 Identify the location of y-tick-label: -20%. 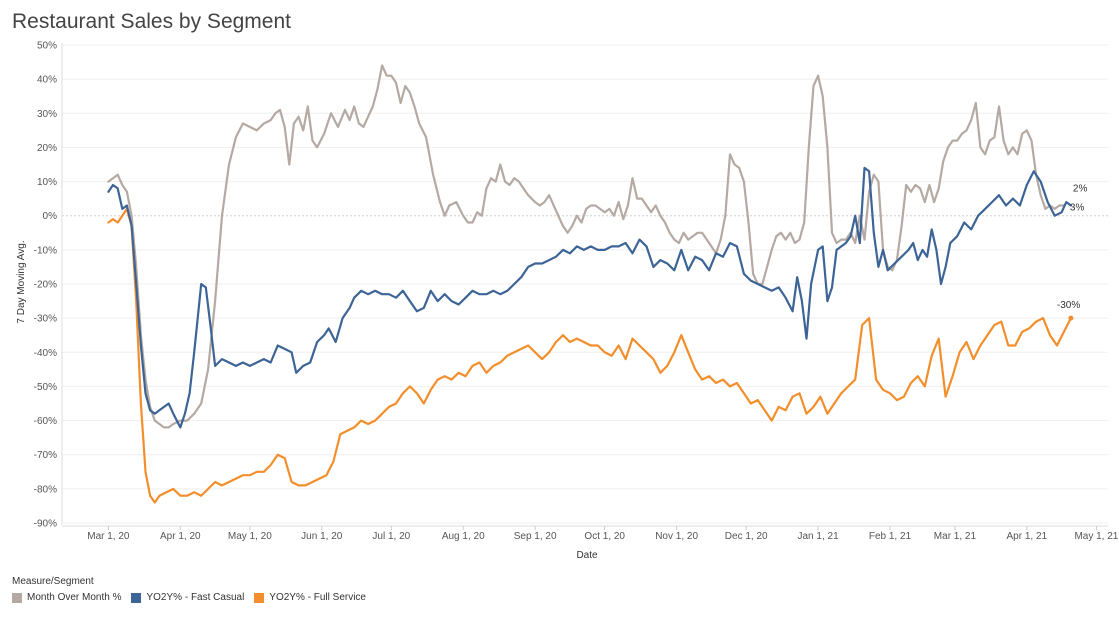
(45, 285).